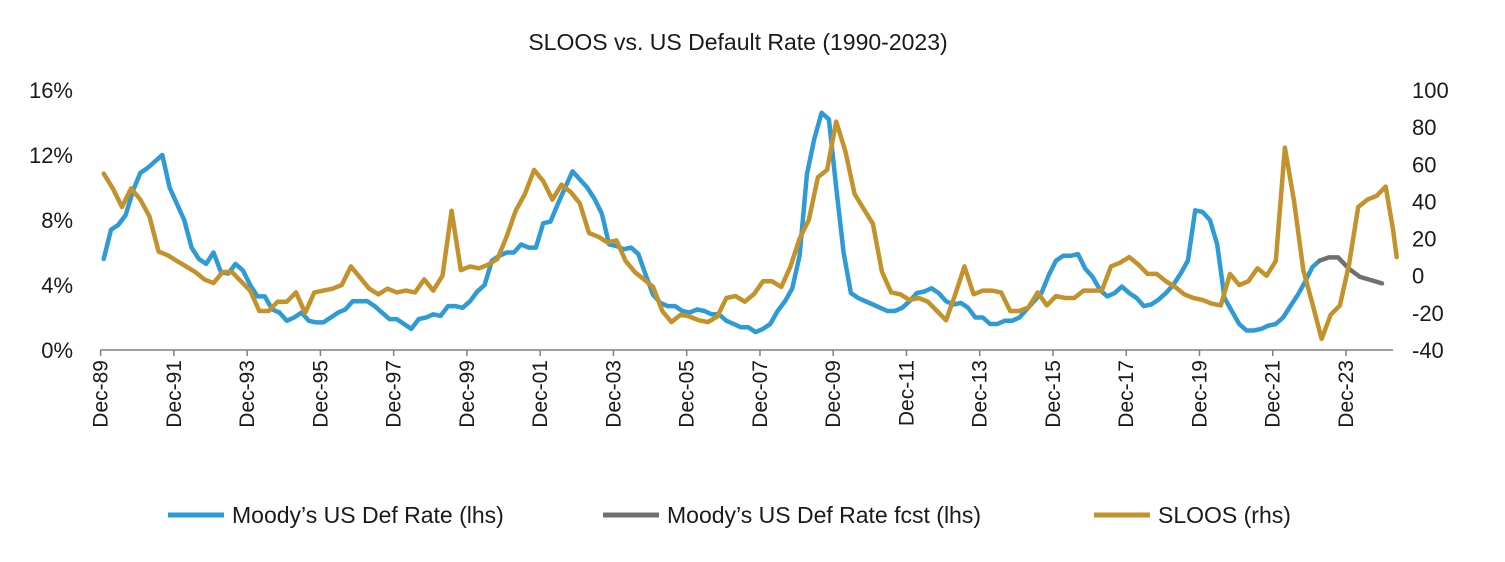  Describe the element at coordinates (368, 515) in the screenshot. I see `legend-label: Moody’s US Def Rate (lhs)` at that location.